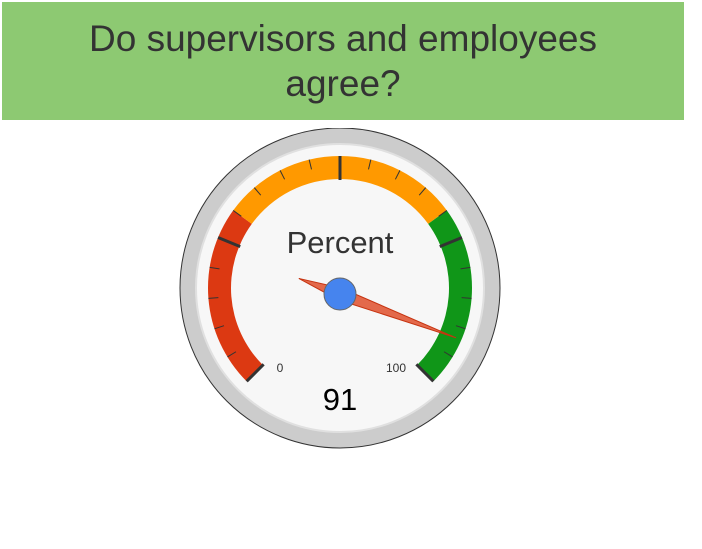 This screenshot has width=702, height=549. I want to click on gauge-value-label: 91, so click(340, 399).